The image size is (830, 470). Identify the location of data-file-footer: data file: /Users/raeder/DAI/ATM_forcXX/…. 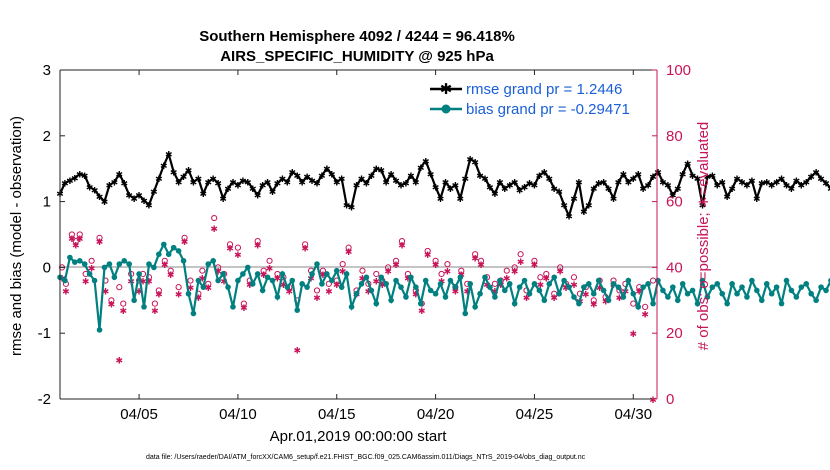
(366, 457).